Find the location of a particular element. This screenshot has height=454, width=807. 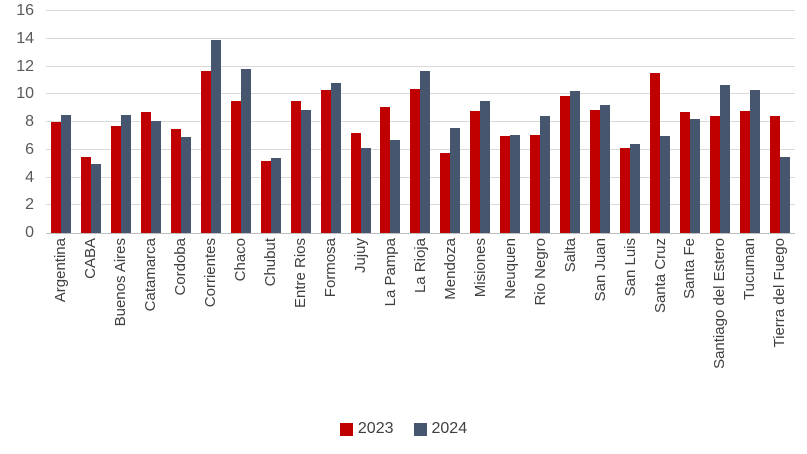

x-axis-baseline is located at coordinates (420, 233).